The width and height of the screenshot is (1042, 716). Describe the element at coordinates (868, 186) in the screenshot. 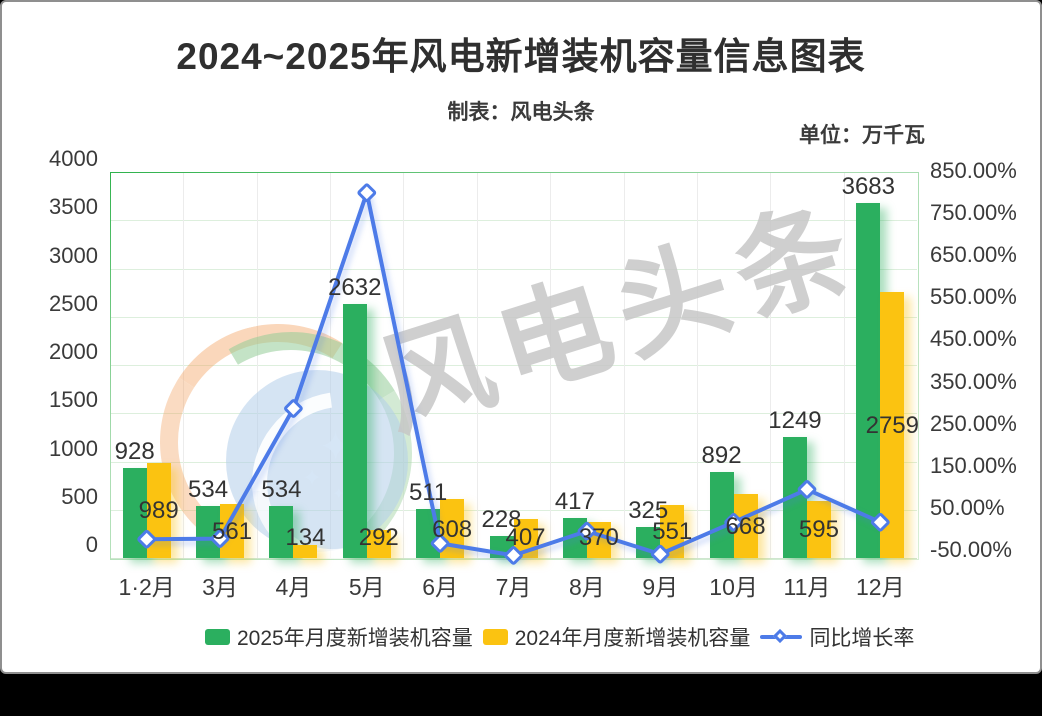

I see `bar-value-label-2025: 3683` at that location.